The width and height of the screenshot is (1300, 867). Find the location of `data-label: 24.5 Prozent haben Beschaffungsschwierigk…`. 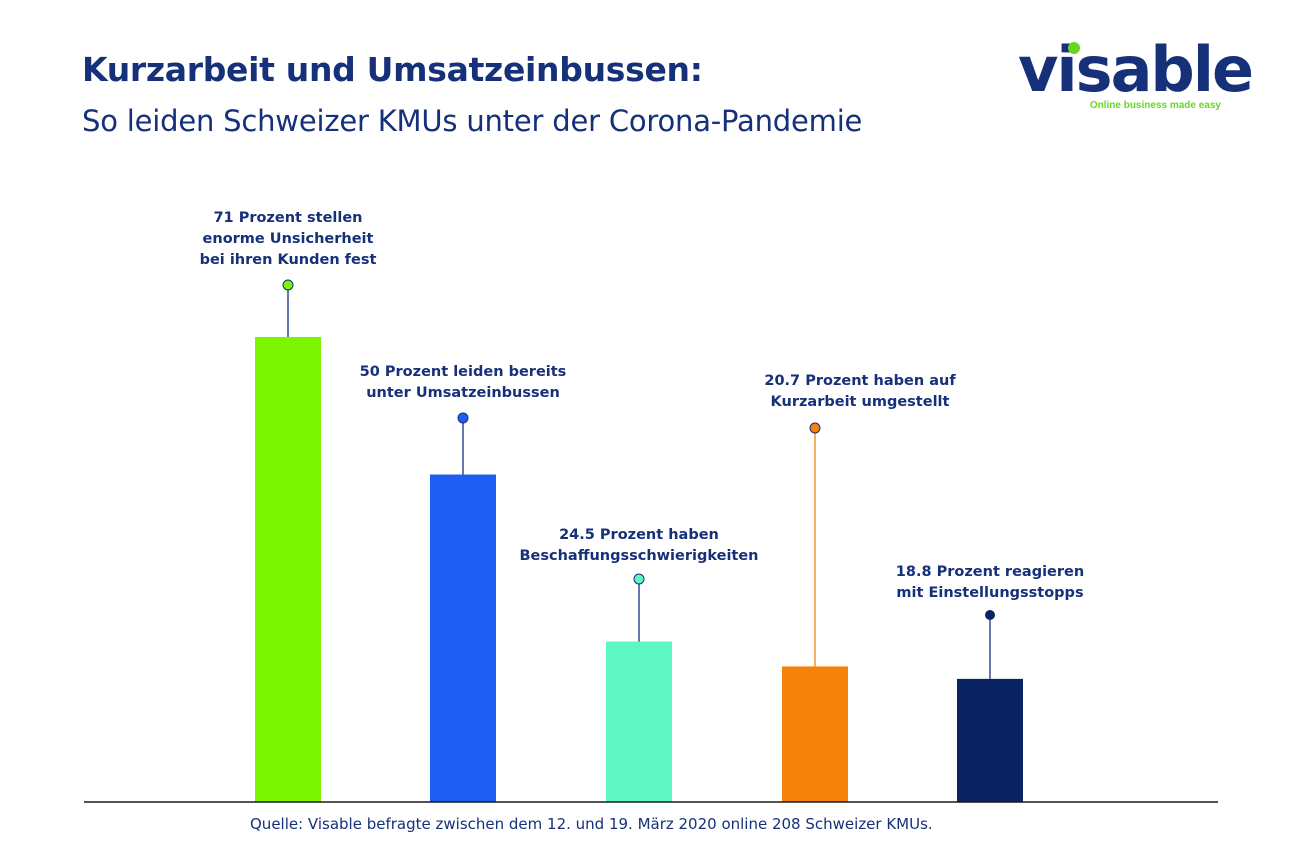

data-label: 24.5 Prozent haben Beschaffungsschwierigk… is located at coordinates (638, 545).